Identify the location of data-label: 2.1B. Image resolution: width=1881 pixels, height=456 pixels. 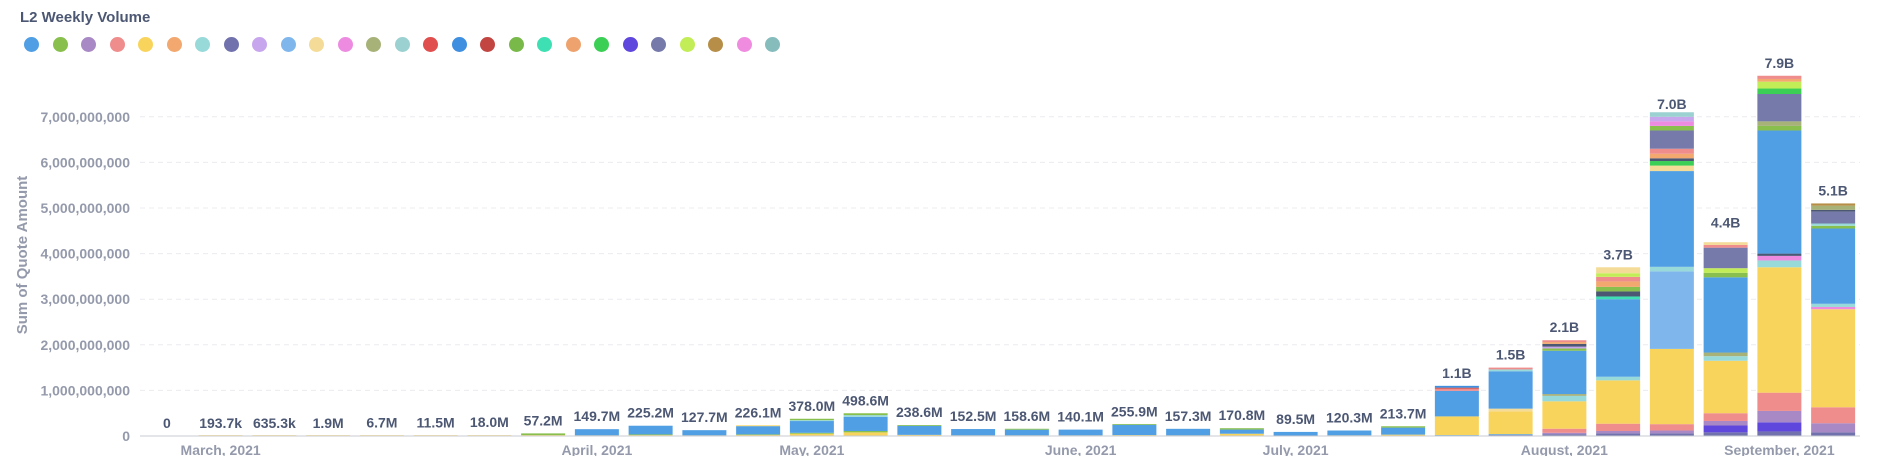
(1565, 327).